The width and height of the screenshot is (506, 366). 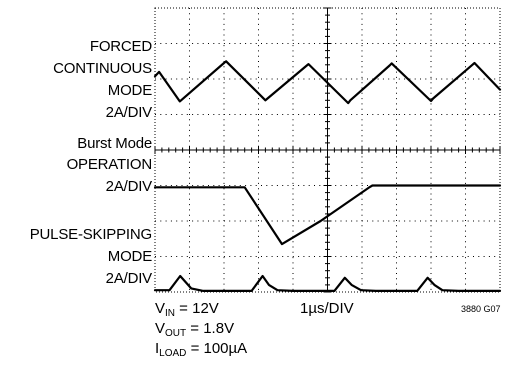 I want to click on forced-scale: 2A/DIV, so click(x=129, y=112).